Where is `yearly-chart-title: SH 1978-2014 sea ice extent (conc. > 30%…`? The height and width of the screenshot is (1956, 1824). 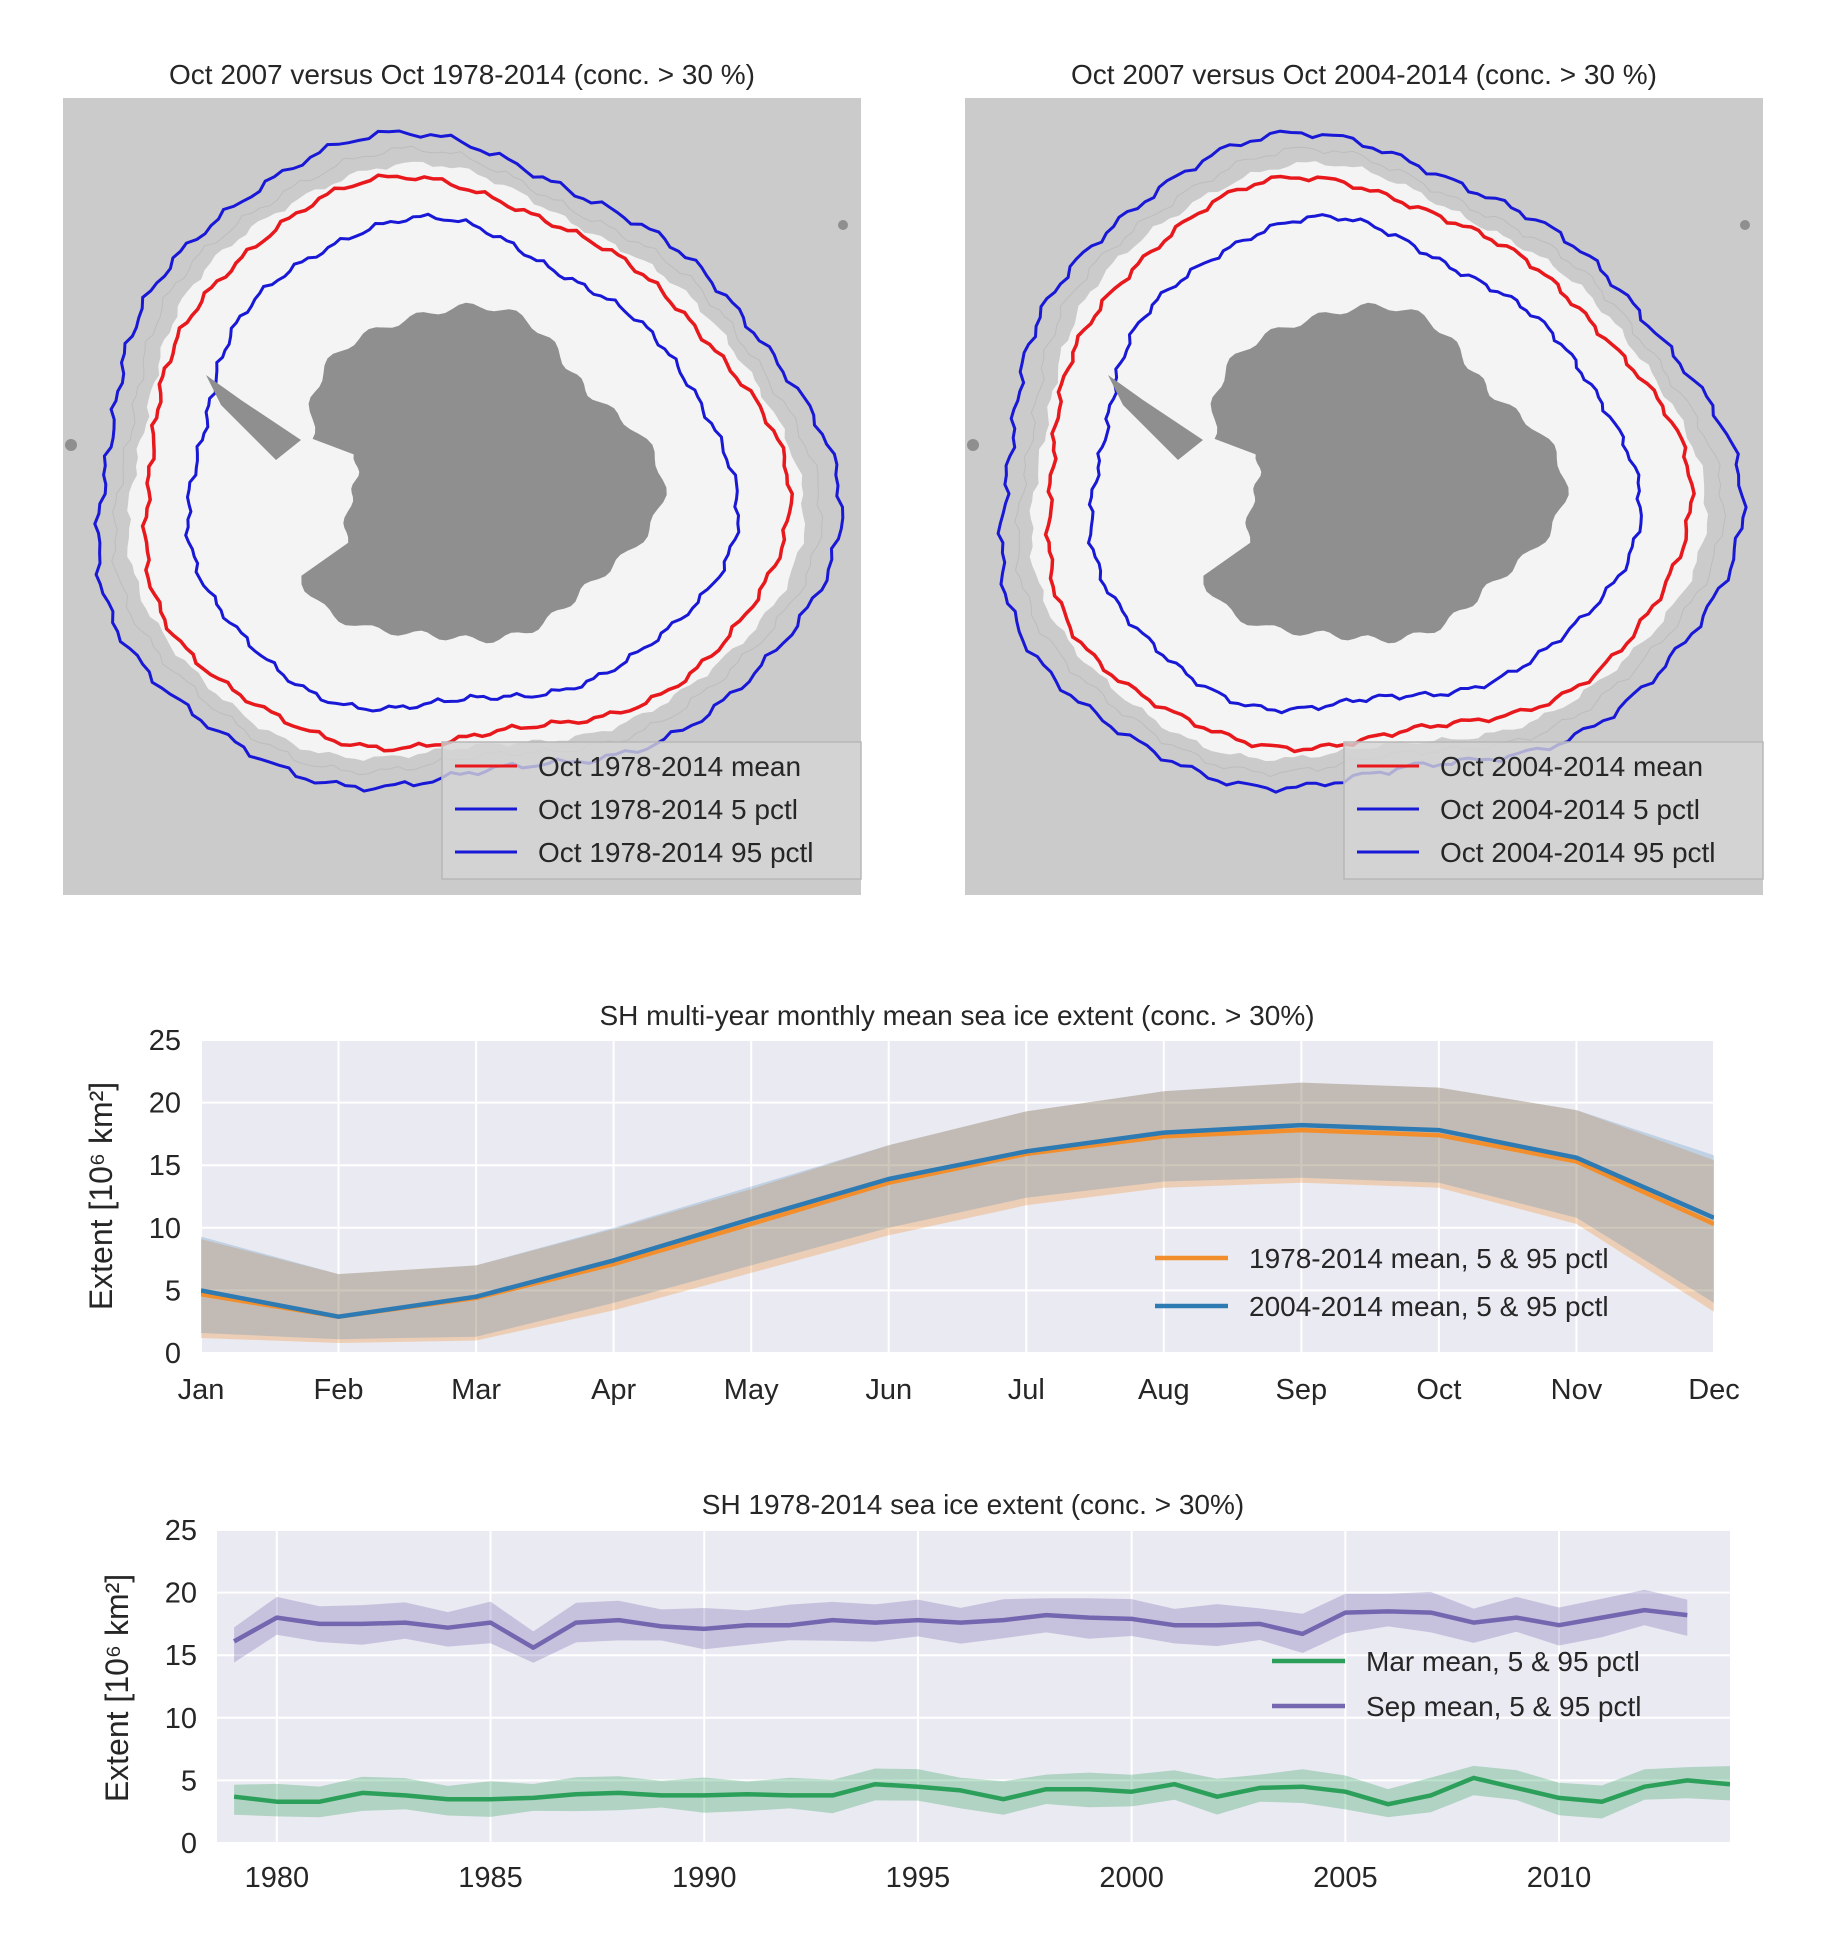 yearly-chart-title: SH 1978-2014 sea ice extent (conc. > 30%… is located at coordinates (973, 1504).